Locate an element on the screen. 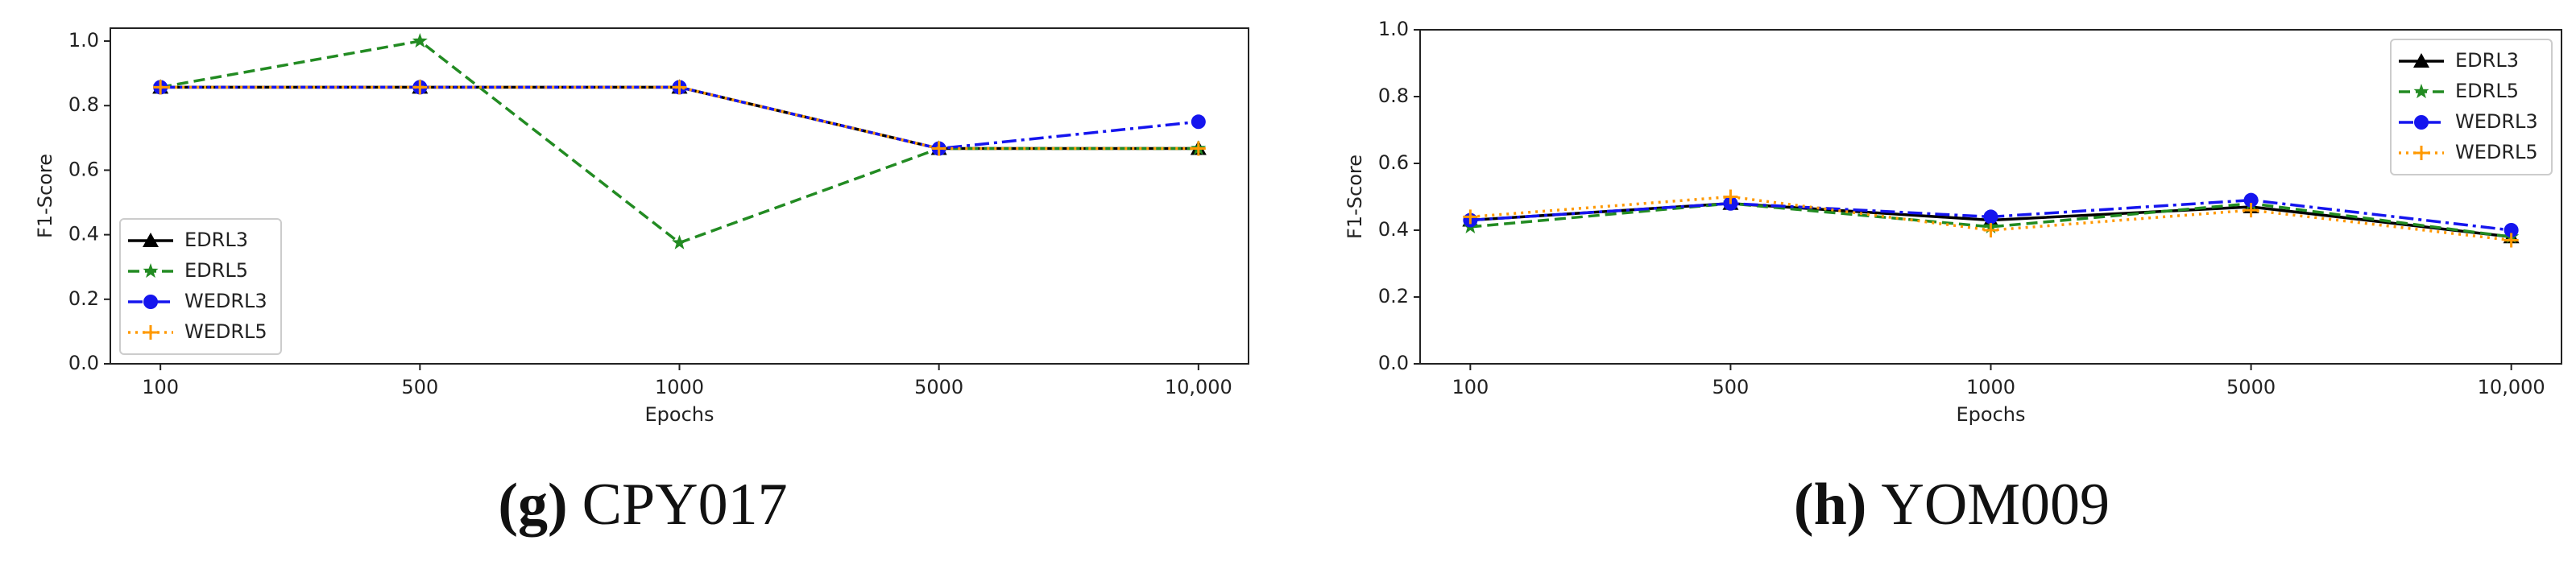  caption: (h) YOM009 is located at coordinates (1952, 505).